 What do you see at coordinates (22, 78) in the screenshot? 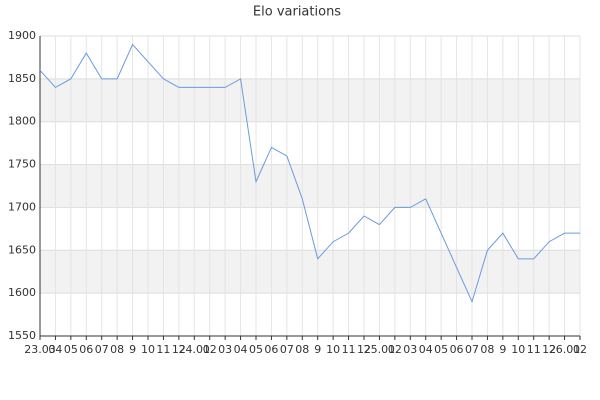
I see `y-tick-label: 1850` at bounding box center [22, 78].